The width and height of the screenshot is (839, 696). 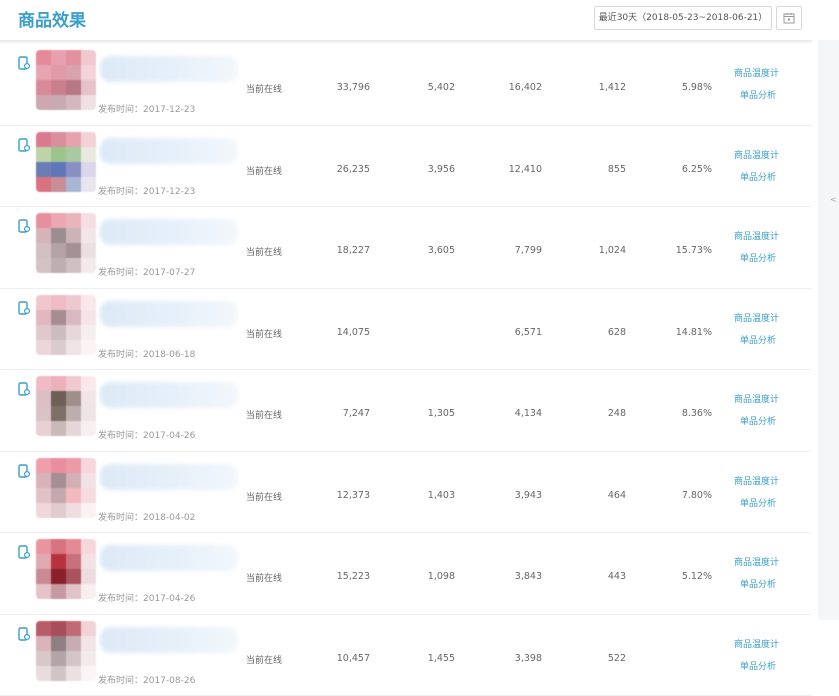 What do you see at coordinates (345, 250) in the screenshot?
I see `metric-1: 18,227` at bounding box center [345, 250].